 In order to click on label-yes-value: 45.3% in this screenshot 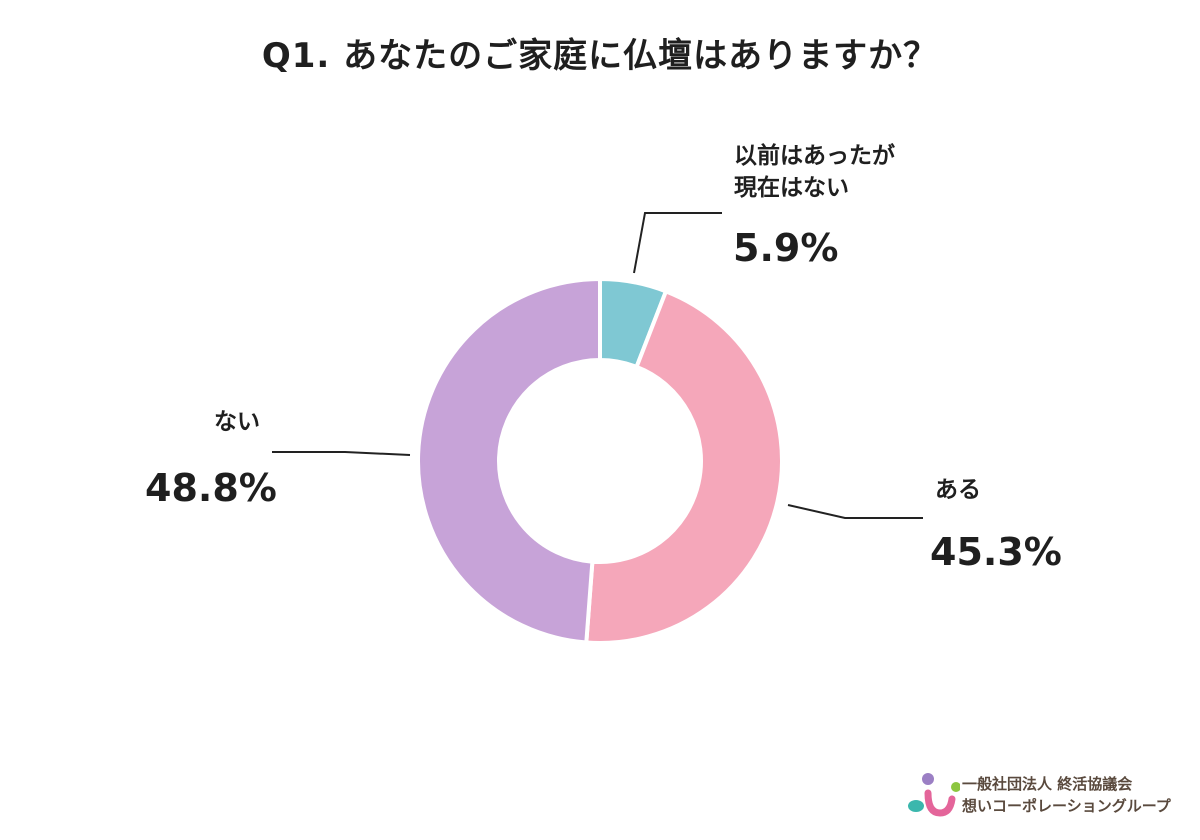, I will do `click(996, 552)`.